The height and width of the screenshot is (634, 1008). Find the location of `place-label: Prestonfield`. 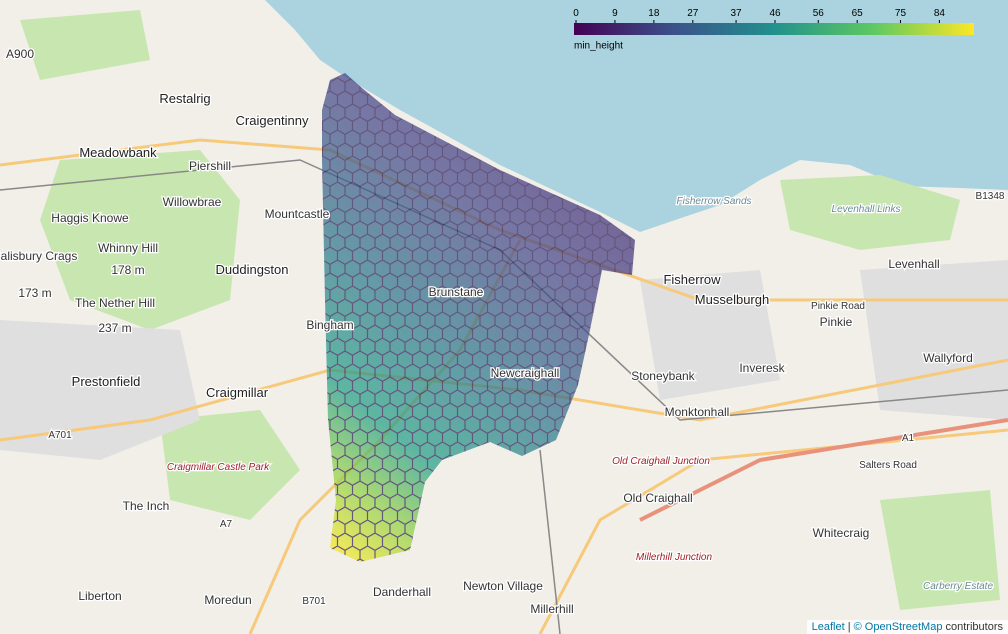

place-label: Prestonfield is located at coordinates (106, 381).